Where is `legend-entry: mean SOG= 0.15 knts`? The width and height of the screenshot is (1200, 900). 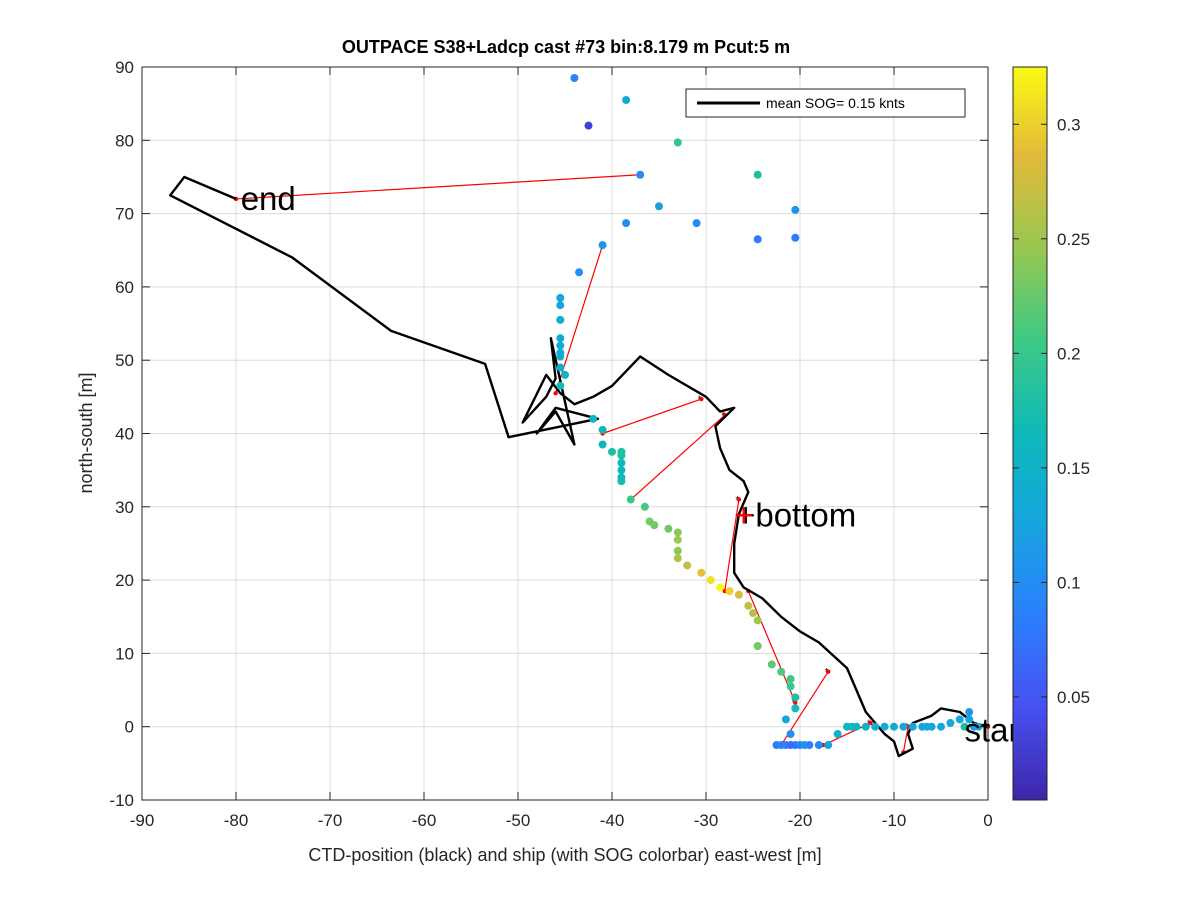 legend-entry: mean SOG= 0.15 knts is located at coordinates (835, 103).